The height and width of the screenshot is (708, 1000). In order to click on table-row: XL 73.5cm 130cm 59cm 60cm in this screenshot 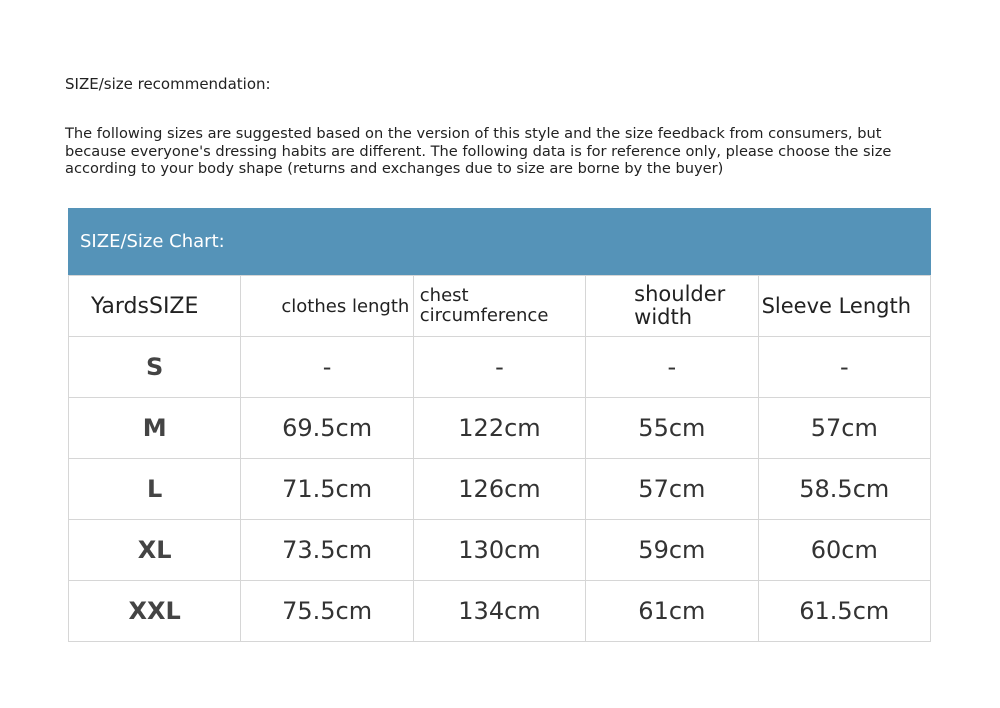, I will do `click(499, 550)`.